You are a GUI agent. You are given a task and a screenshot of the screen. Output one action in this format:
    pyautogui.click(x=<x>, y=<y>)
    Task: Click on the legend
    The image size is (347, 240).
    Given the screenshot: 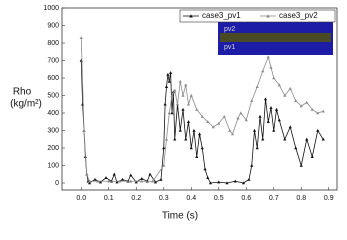 What is the action you would take?
    pyautogui.click(x=257, y=16)
    